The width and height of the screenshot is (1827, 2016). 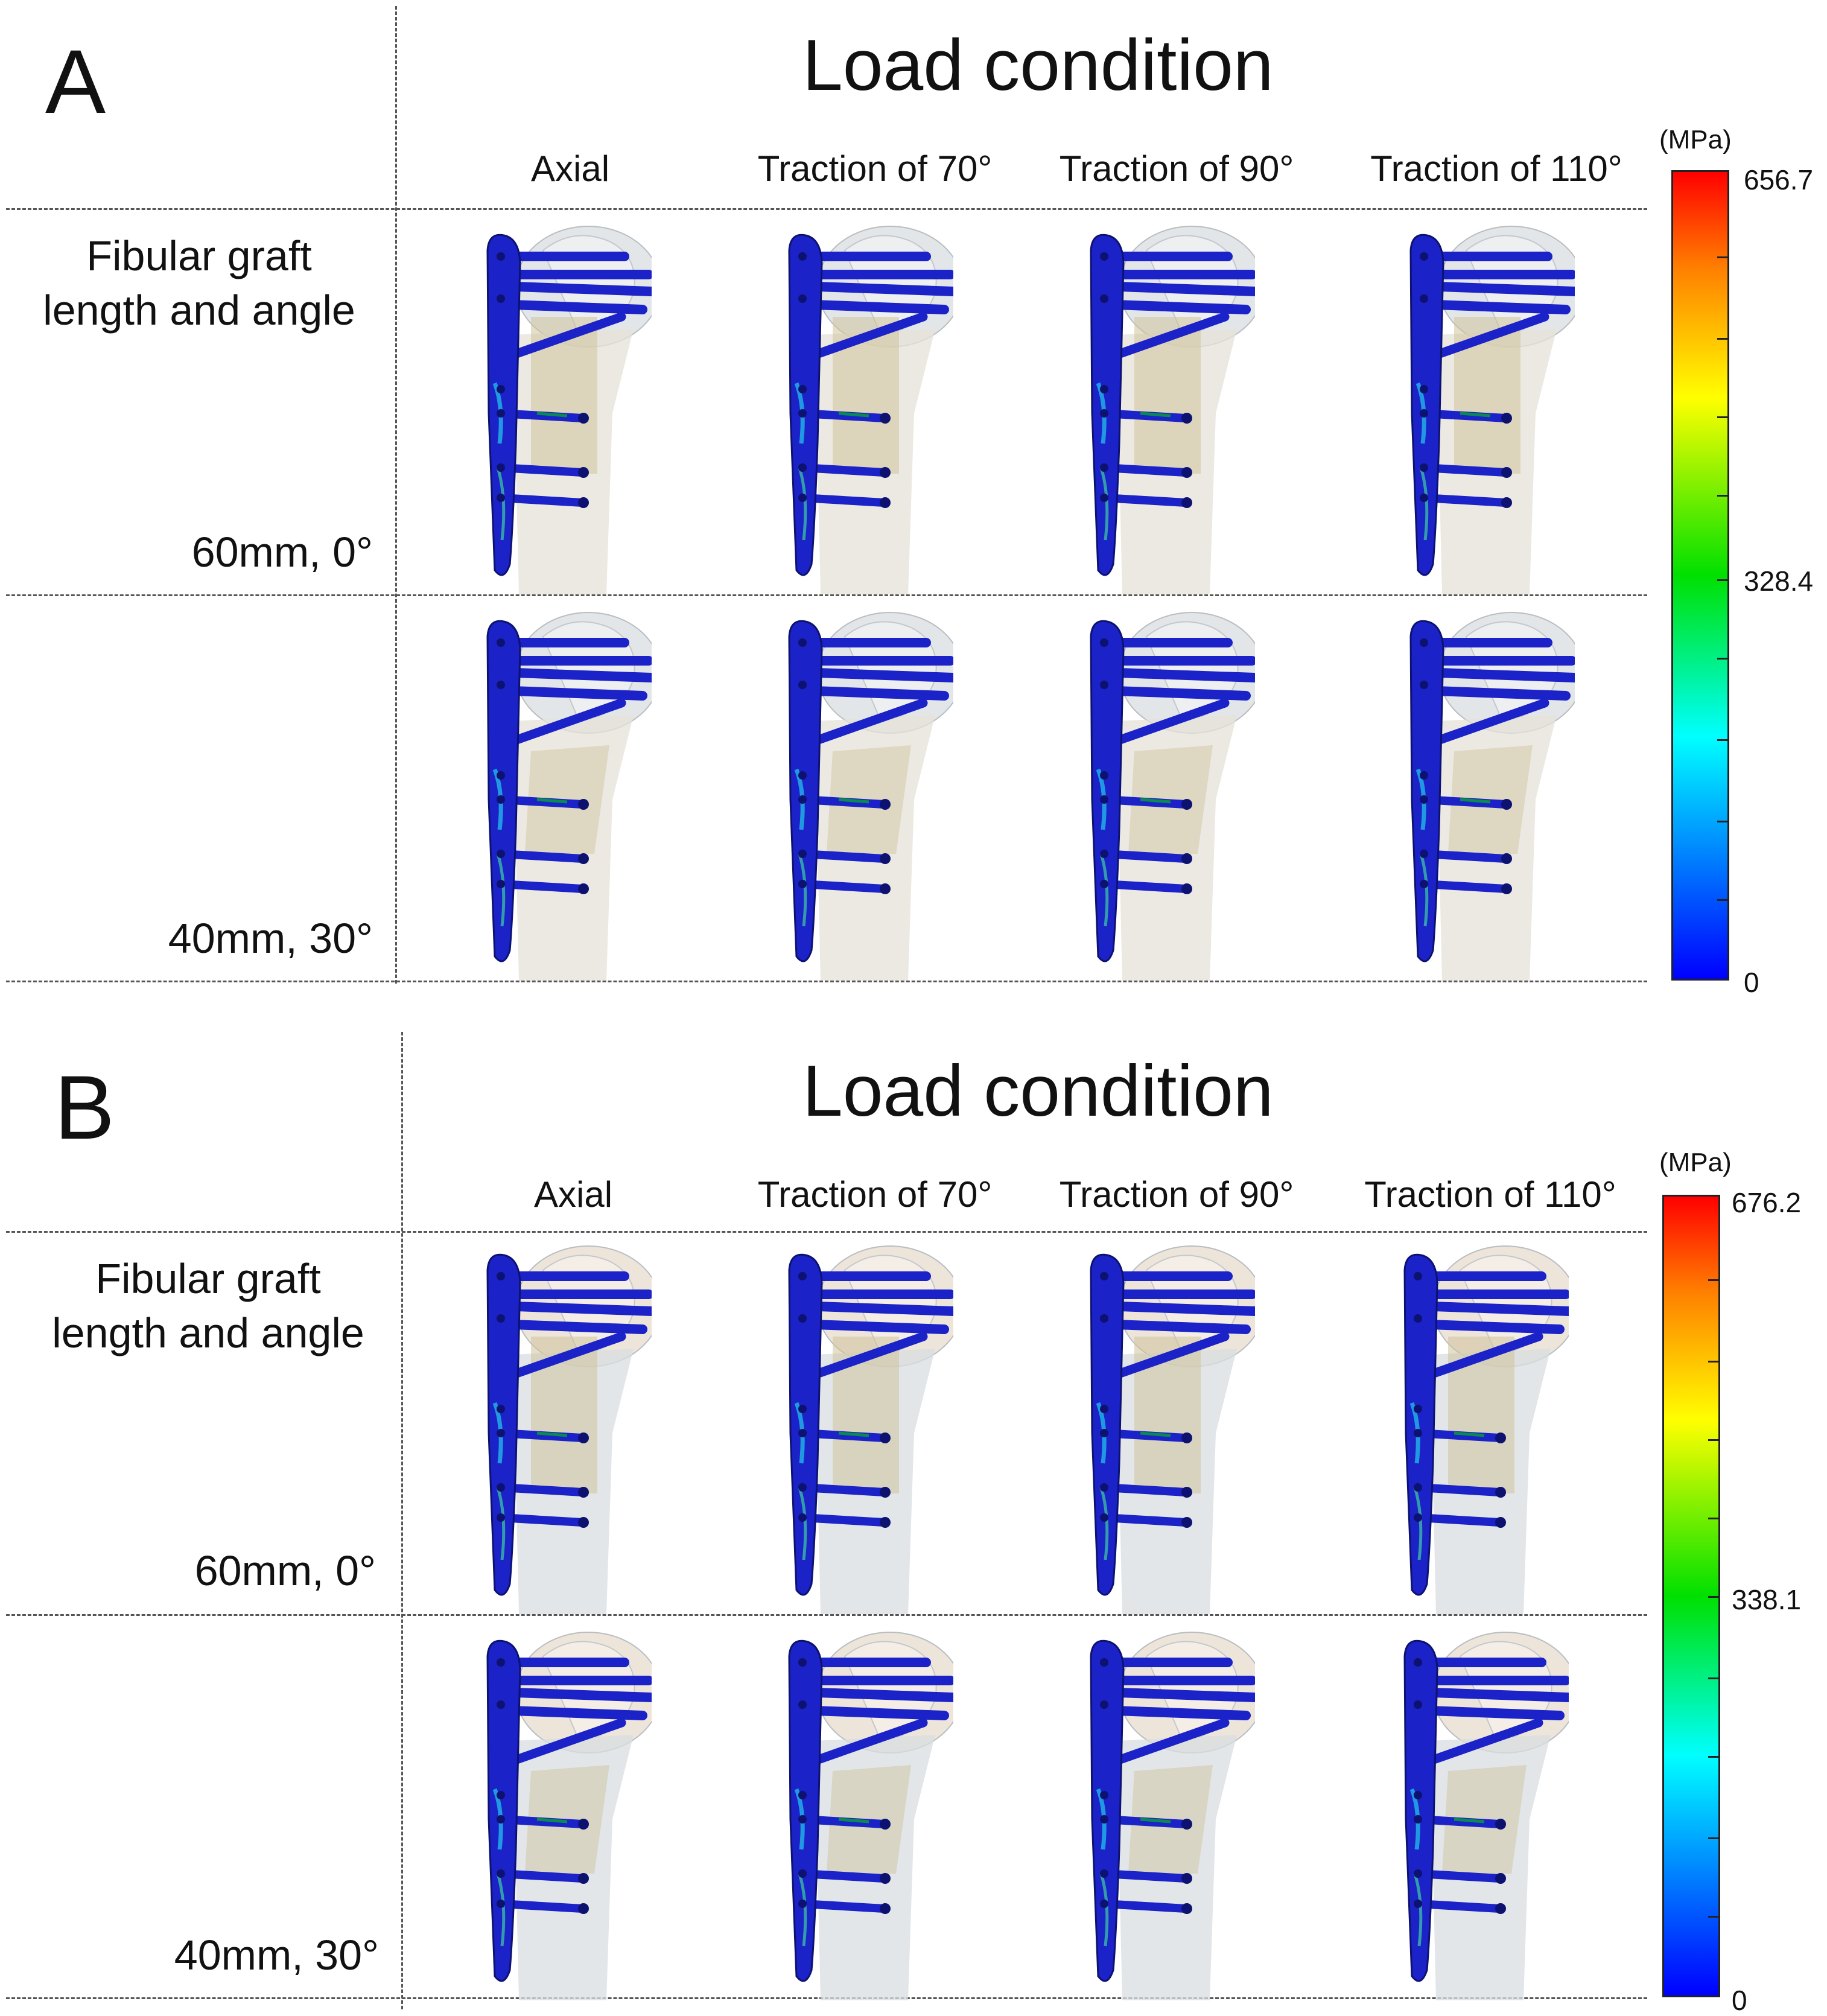 What do you see at coordinates (1767, 1202) in the screenshot?
I see `colorbar-max-label: 676.2` at bounding box center [1767, 1202].